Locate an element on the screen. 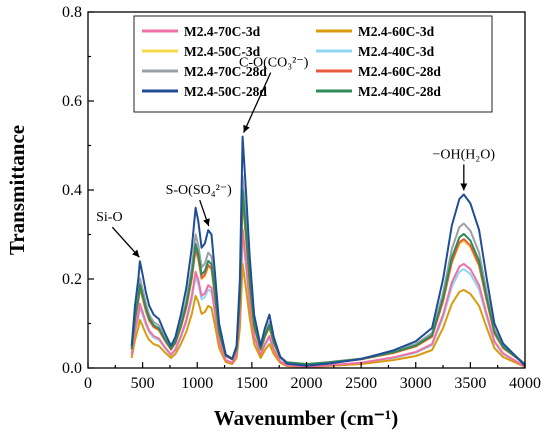 The width and height of the screenshot is (550, 441). legend-label: M2.4-60C-3d is located at coordinates (396, 31).